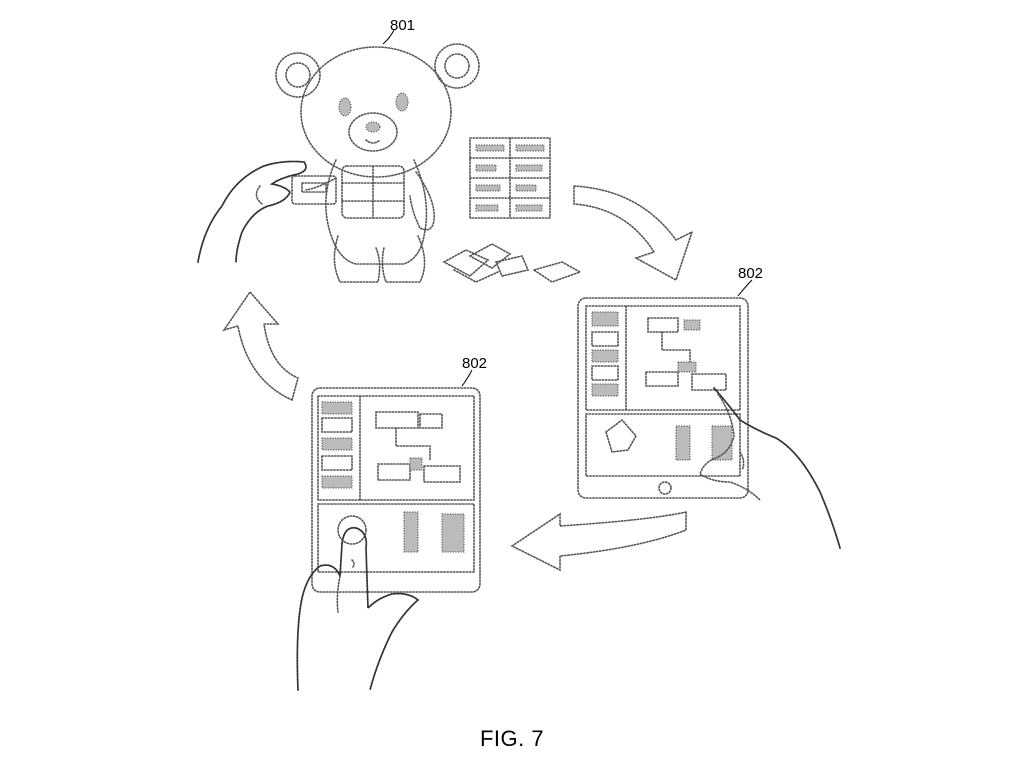 The height and width of the screenshot is (768, 1024). What do you see at coordinates (512, 263) in the screenshot?
I see `scattered-card-pieces` at bounding box center [512, 263].